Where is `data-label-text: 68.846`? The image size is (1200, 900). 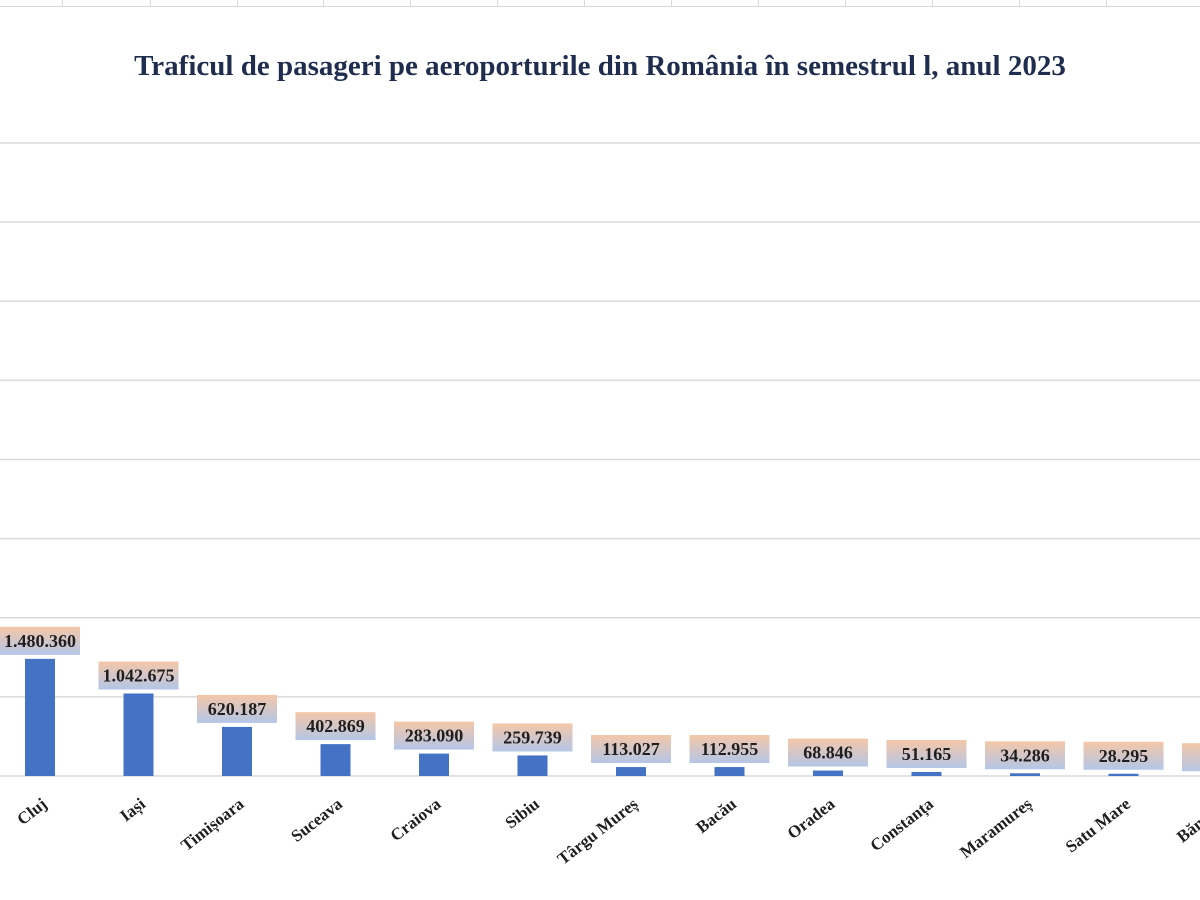
data-label-text: 68.846 is located at coordinates (828, 753).